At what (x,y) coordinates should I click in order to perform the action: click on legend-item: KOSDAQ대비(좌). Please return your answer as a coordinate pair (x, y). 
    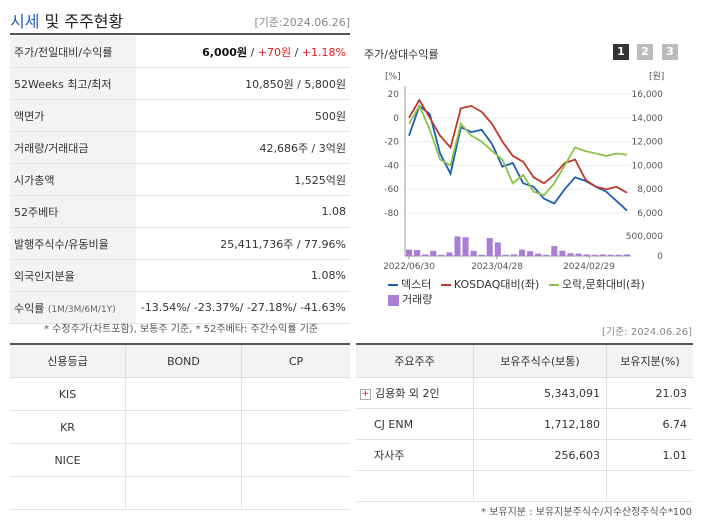
    Looking at the image, I should click on (489, 284).